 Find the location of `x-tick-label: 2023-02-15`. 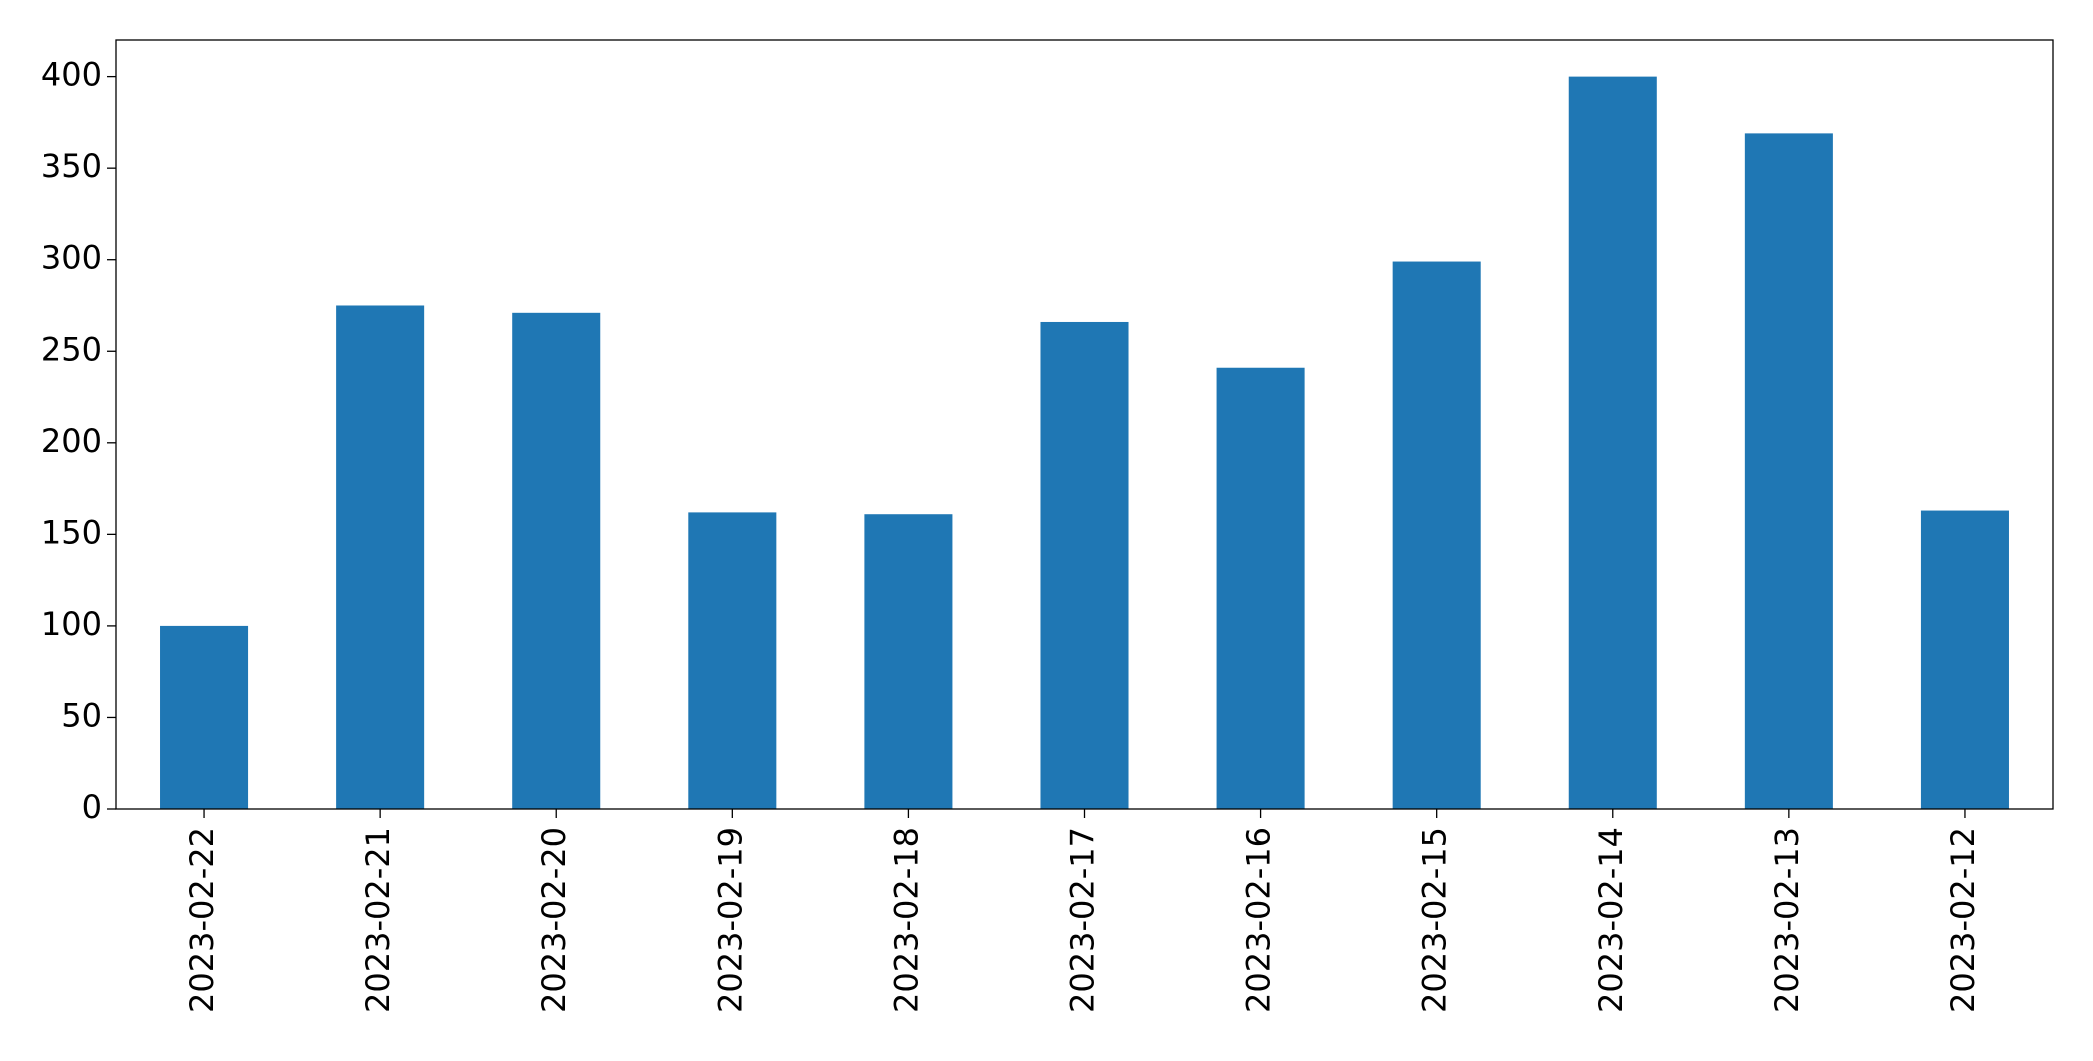

x-tick-label: 2023-02-15 is located at coordinates (1435, 920).